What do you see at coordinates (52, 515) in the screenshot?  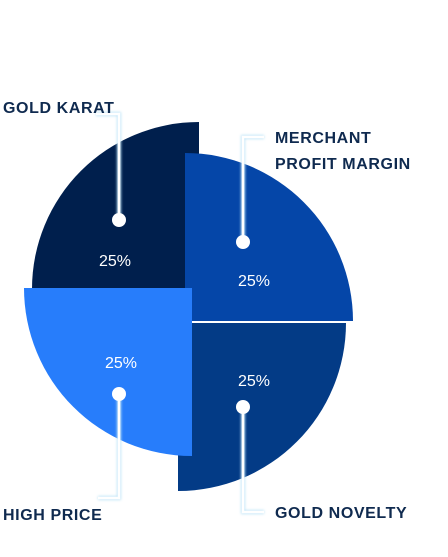 I see `category-label: HIGH PRICE` at bounding box center [52, 515].